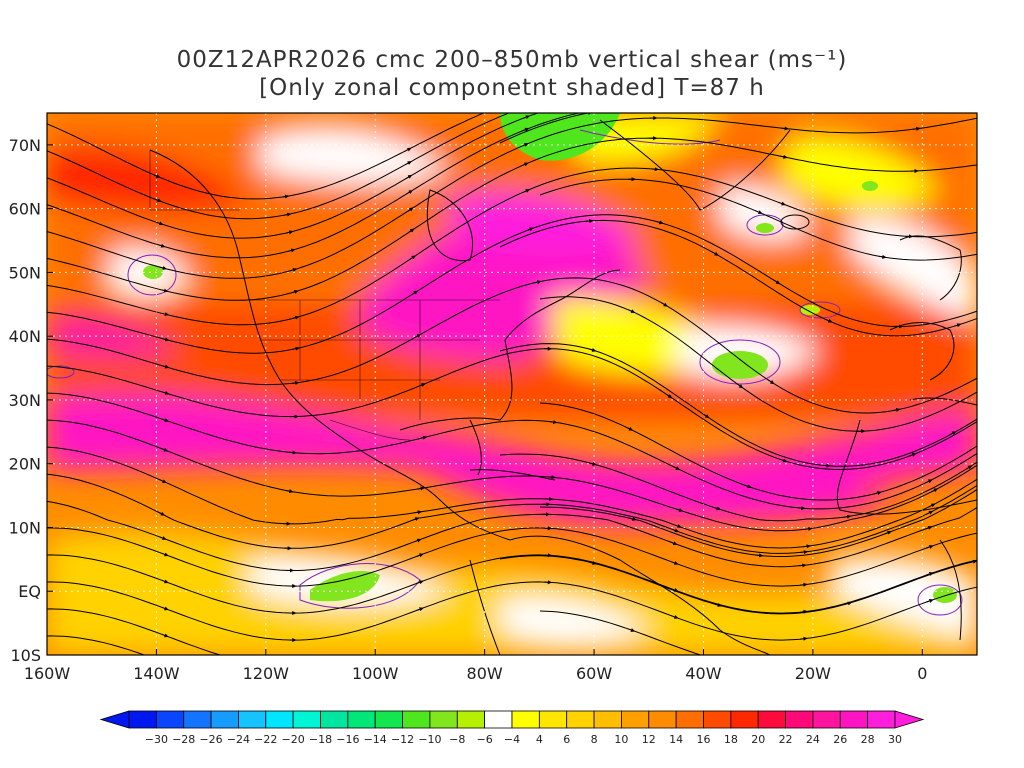 This screenshot has height=768, width=1024. What do you see at coordinates (909, 719) in the screenshot?
I see `colorbar-max-triangle` at bounding box center [909, 719].